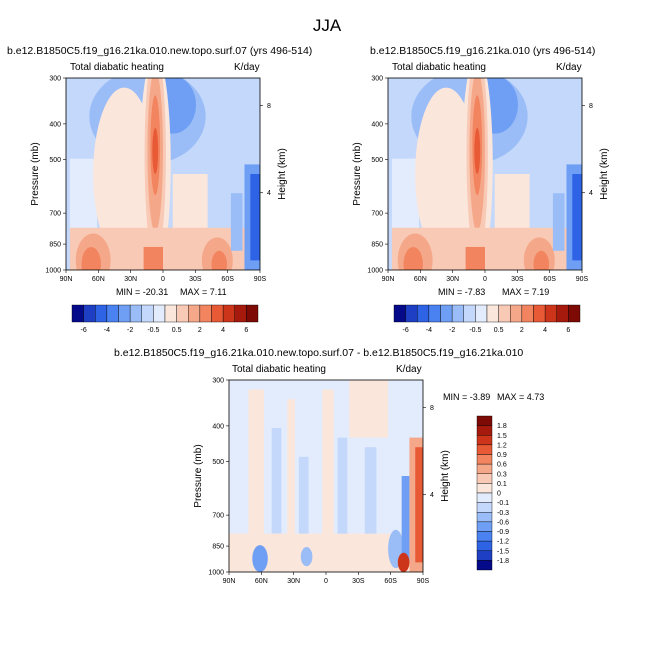  I want to click on colorbar1-label: 2, so click(200, 330).